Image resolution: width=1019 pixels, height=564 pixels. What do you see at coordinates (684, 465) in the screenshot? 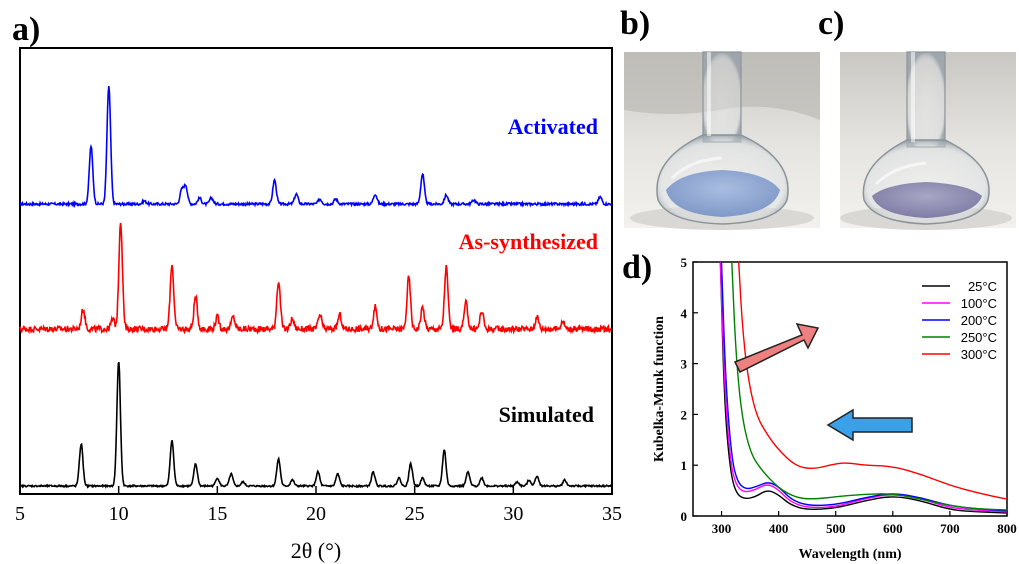
I see `km-y-tick-label: 1` at bounding box center [684, 465].